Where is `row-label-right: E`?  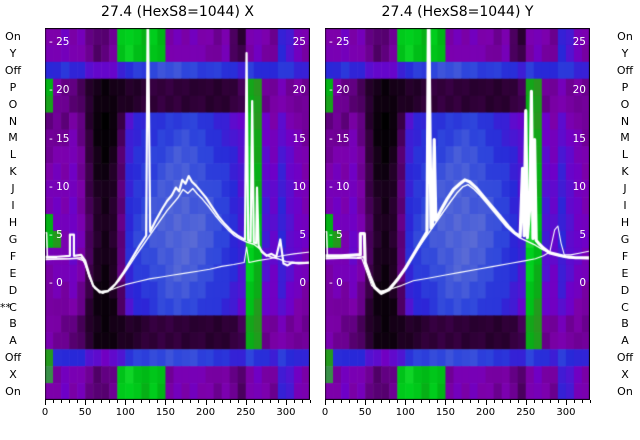
row-label-right: E is located at coordinates (625, 273).